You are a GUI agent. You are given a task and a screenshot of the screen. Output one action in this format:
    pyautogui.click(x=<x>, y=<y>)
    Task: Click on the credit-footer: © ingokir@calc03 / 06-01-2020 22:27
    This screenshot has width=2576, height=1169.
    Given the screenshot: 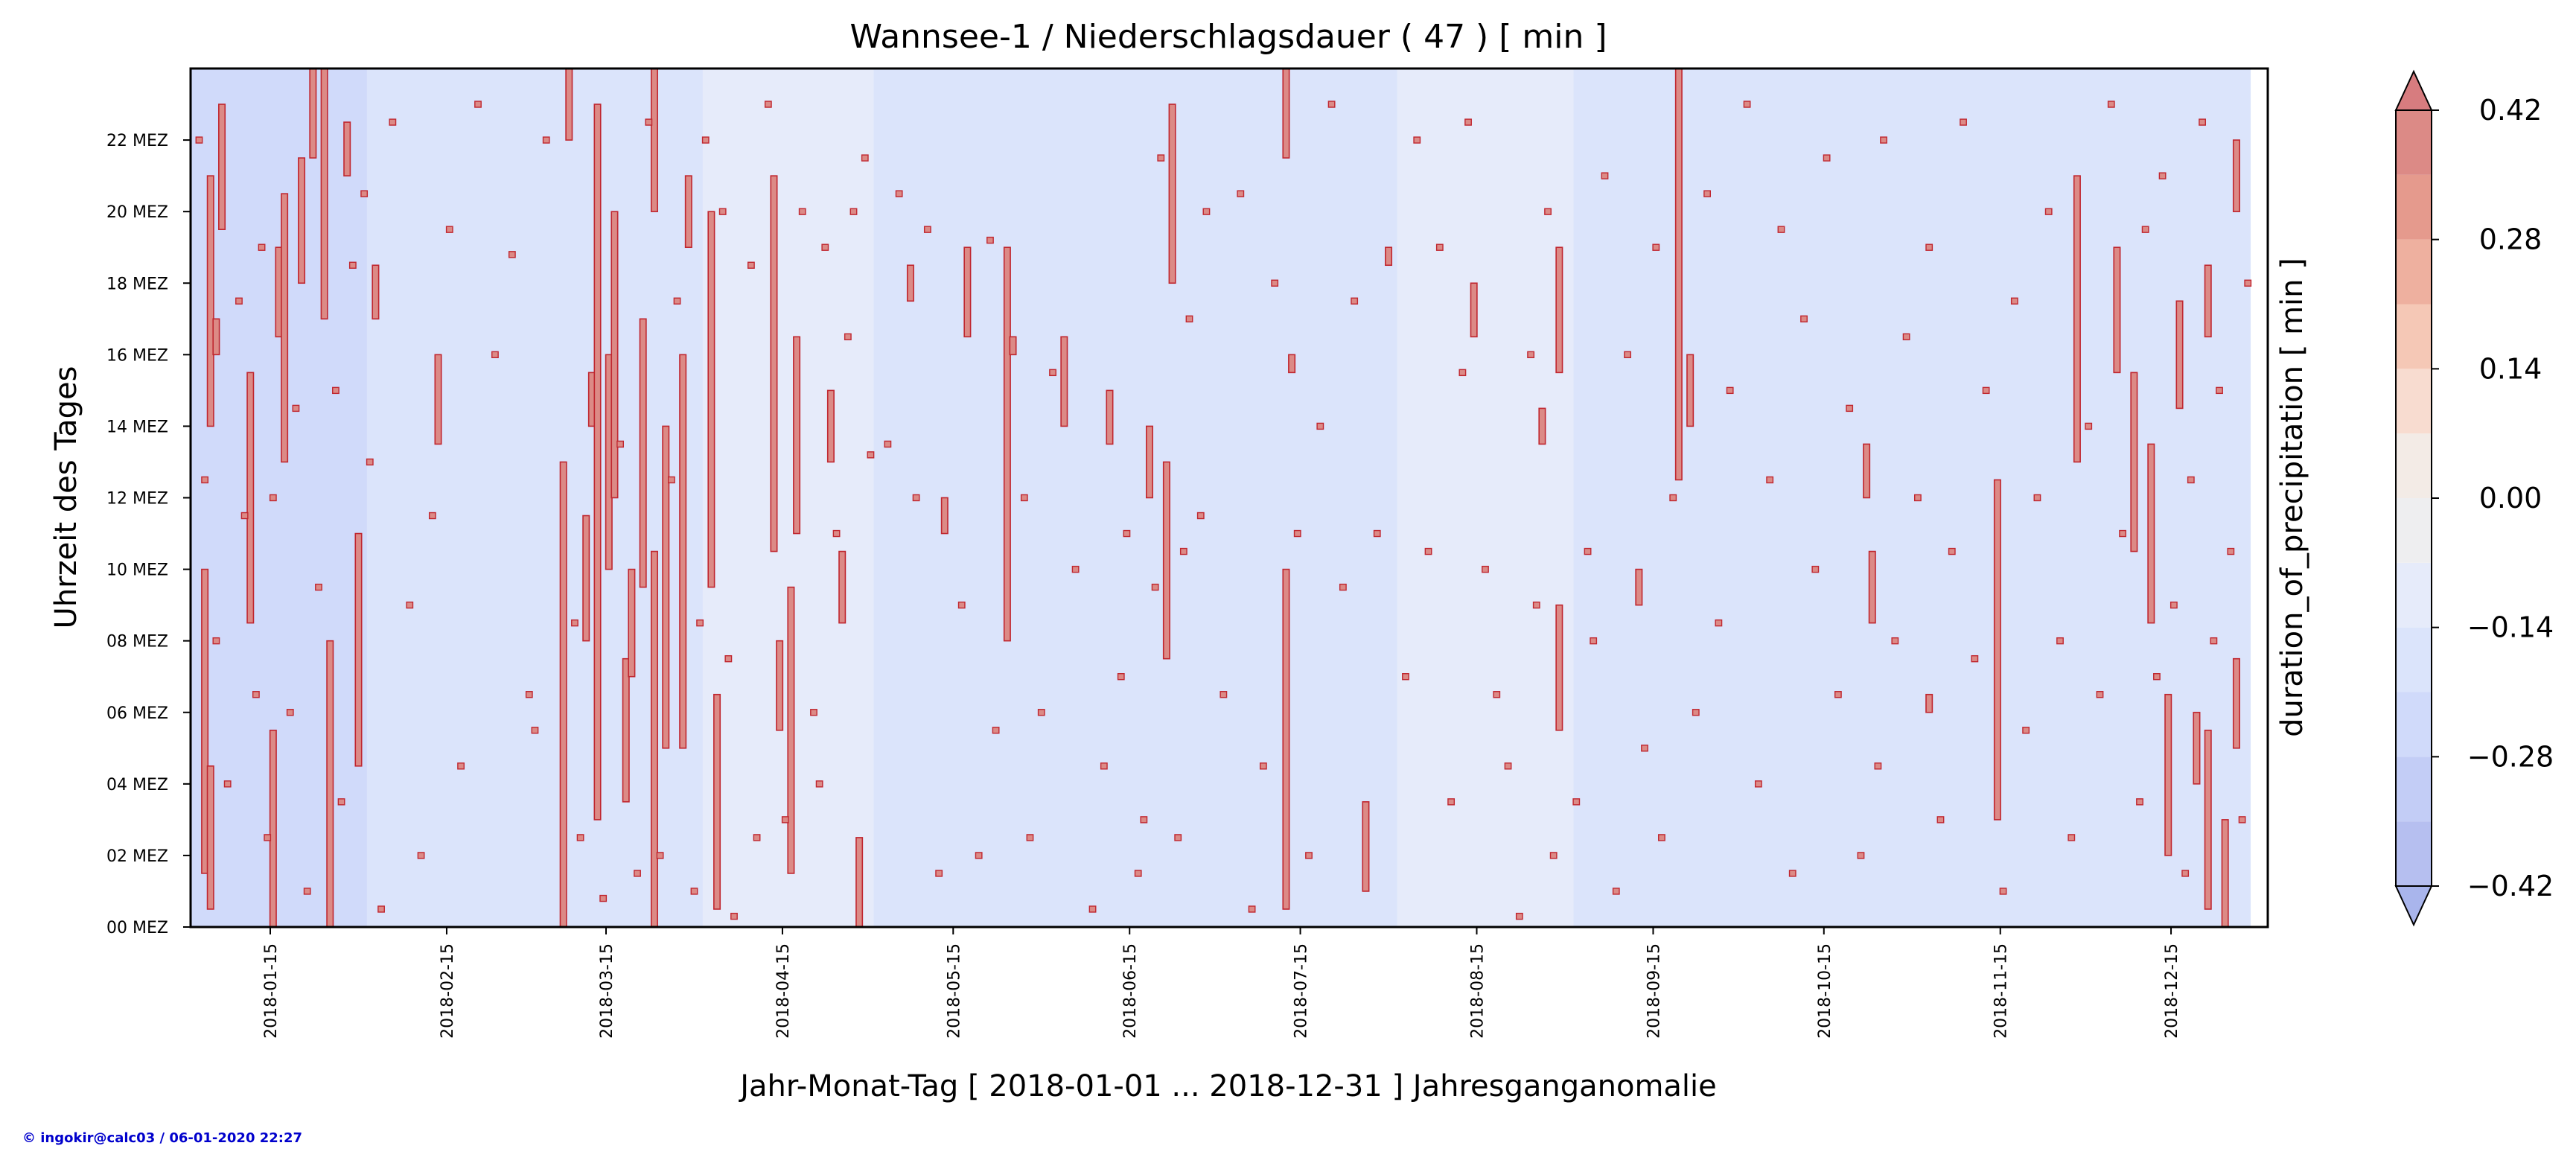 What is the action you would take?
    pyautogui.click(x=162, y=1138)
    